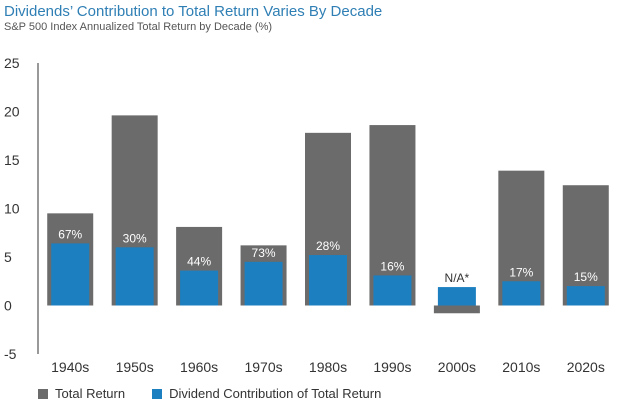  What do you see at coordinates (275, 393) in the screenshot?
I see `legend-label-dividend-contribution: Dividend Contribution of Total Return` at bounding box center [275, 393].